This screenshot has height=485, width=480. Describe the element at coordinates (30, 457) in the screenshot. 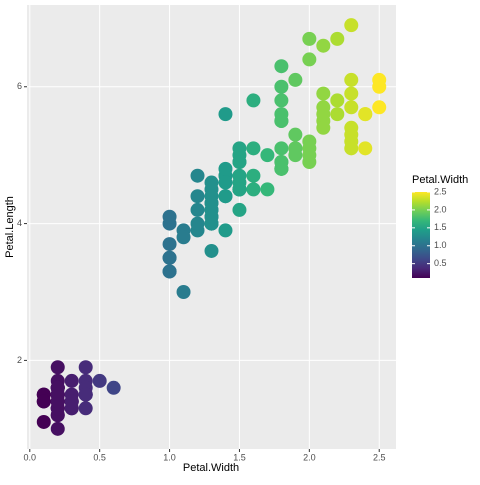

I see `x-tick-label: 0.0` at that location.